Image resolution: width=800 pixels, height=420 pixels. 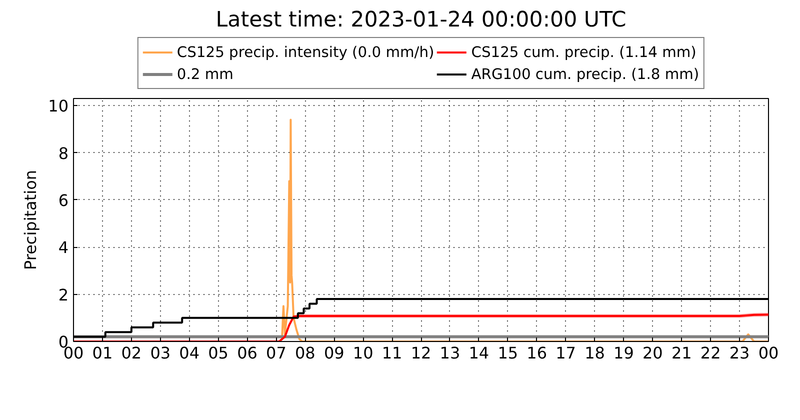 What do you see at coordinates (594, 353) in the screenshot?
I see `x-tick-label: 18` at bounding box center [594, 353].